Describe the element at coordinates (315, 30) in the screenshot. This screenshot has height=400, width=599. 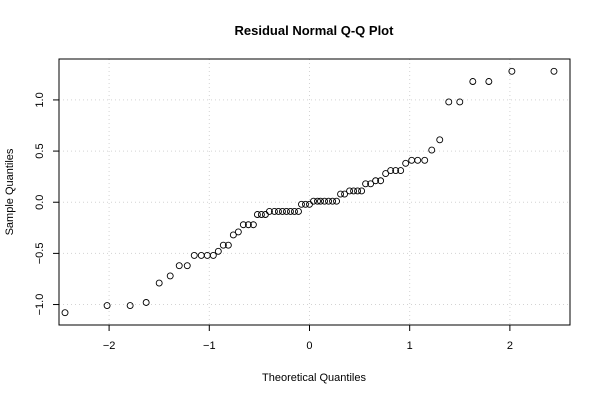
I see `chart-title: Residual Normal Q-Q Plot` at that location.